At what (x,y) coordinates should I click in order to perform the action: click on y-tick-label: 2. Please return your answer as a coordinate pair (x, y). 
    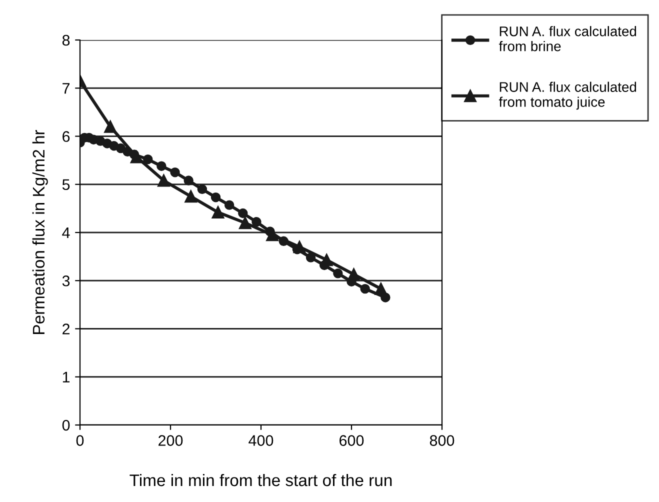
    Looking at the image, I should click on (66, 329).